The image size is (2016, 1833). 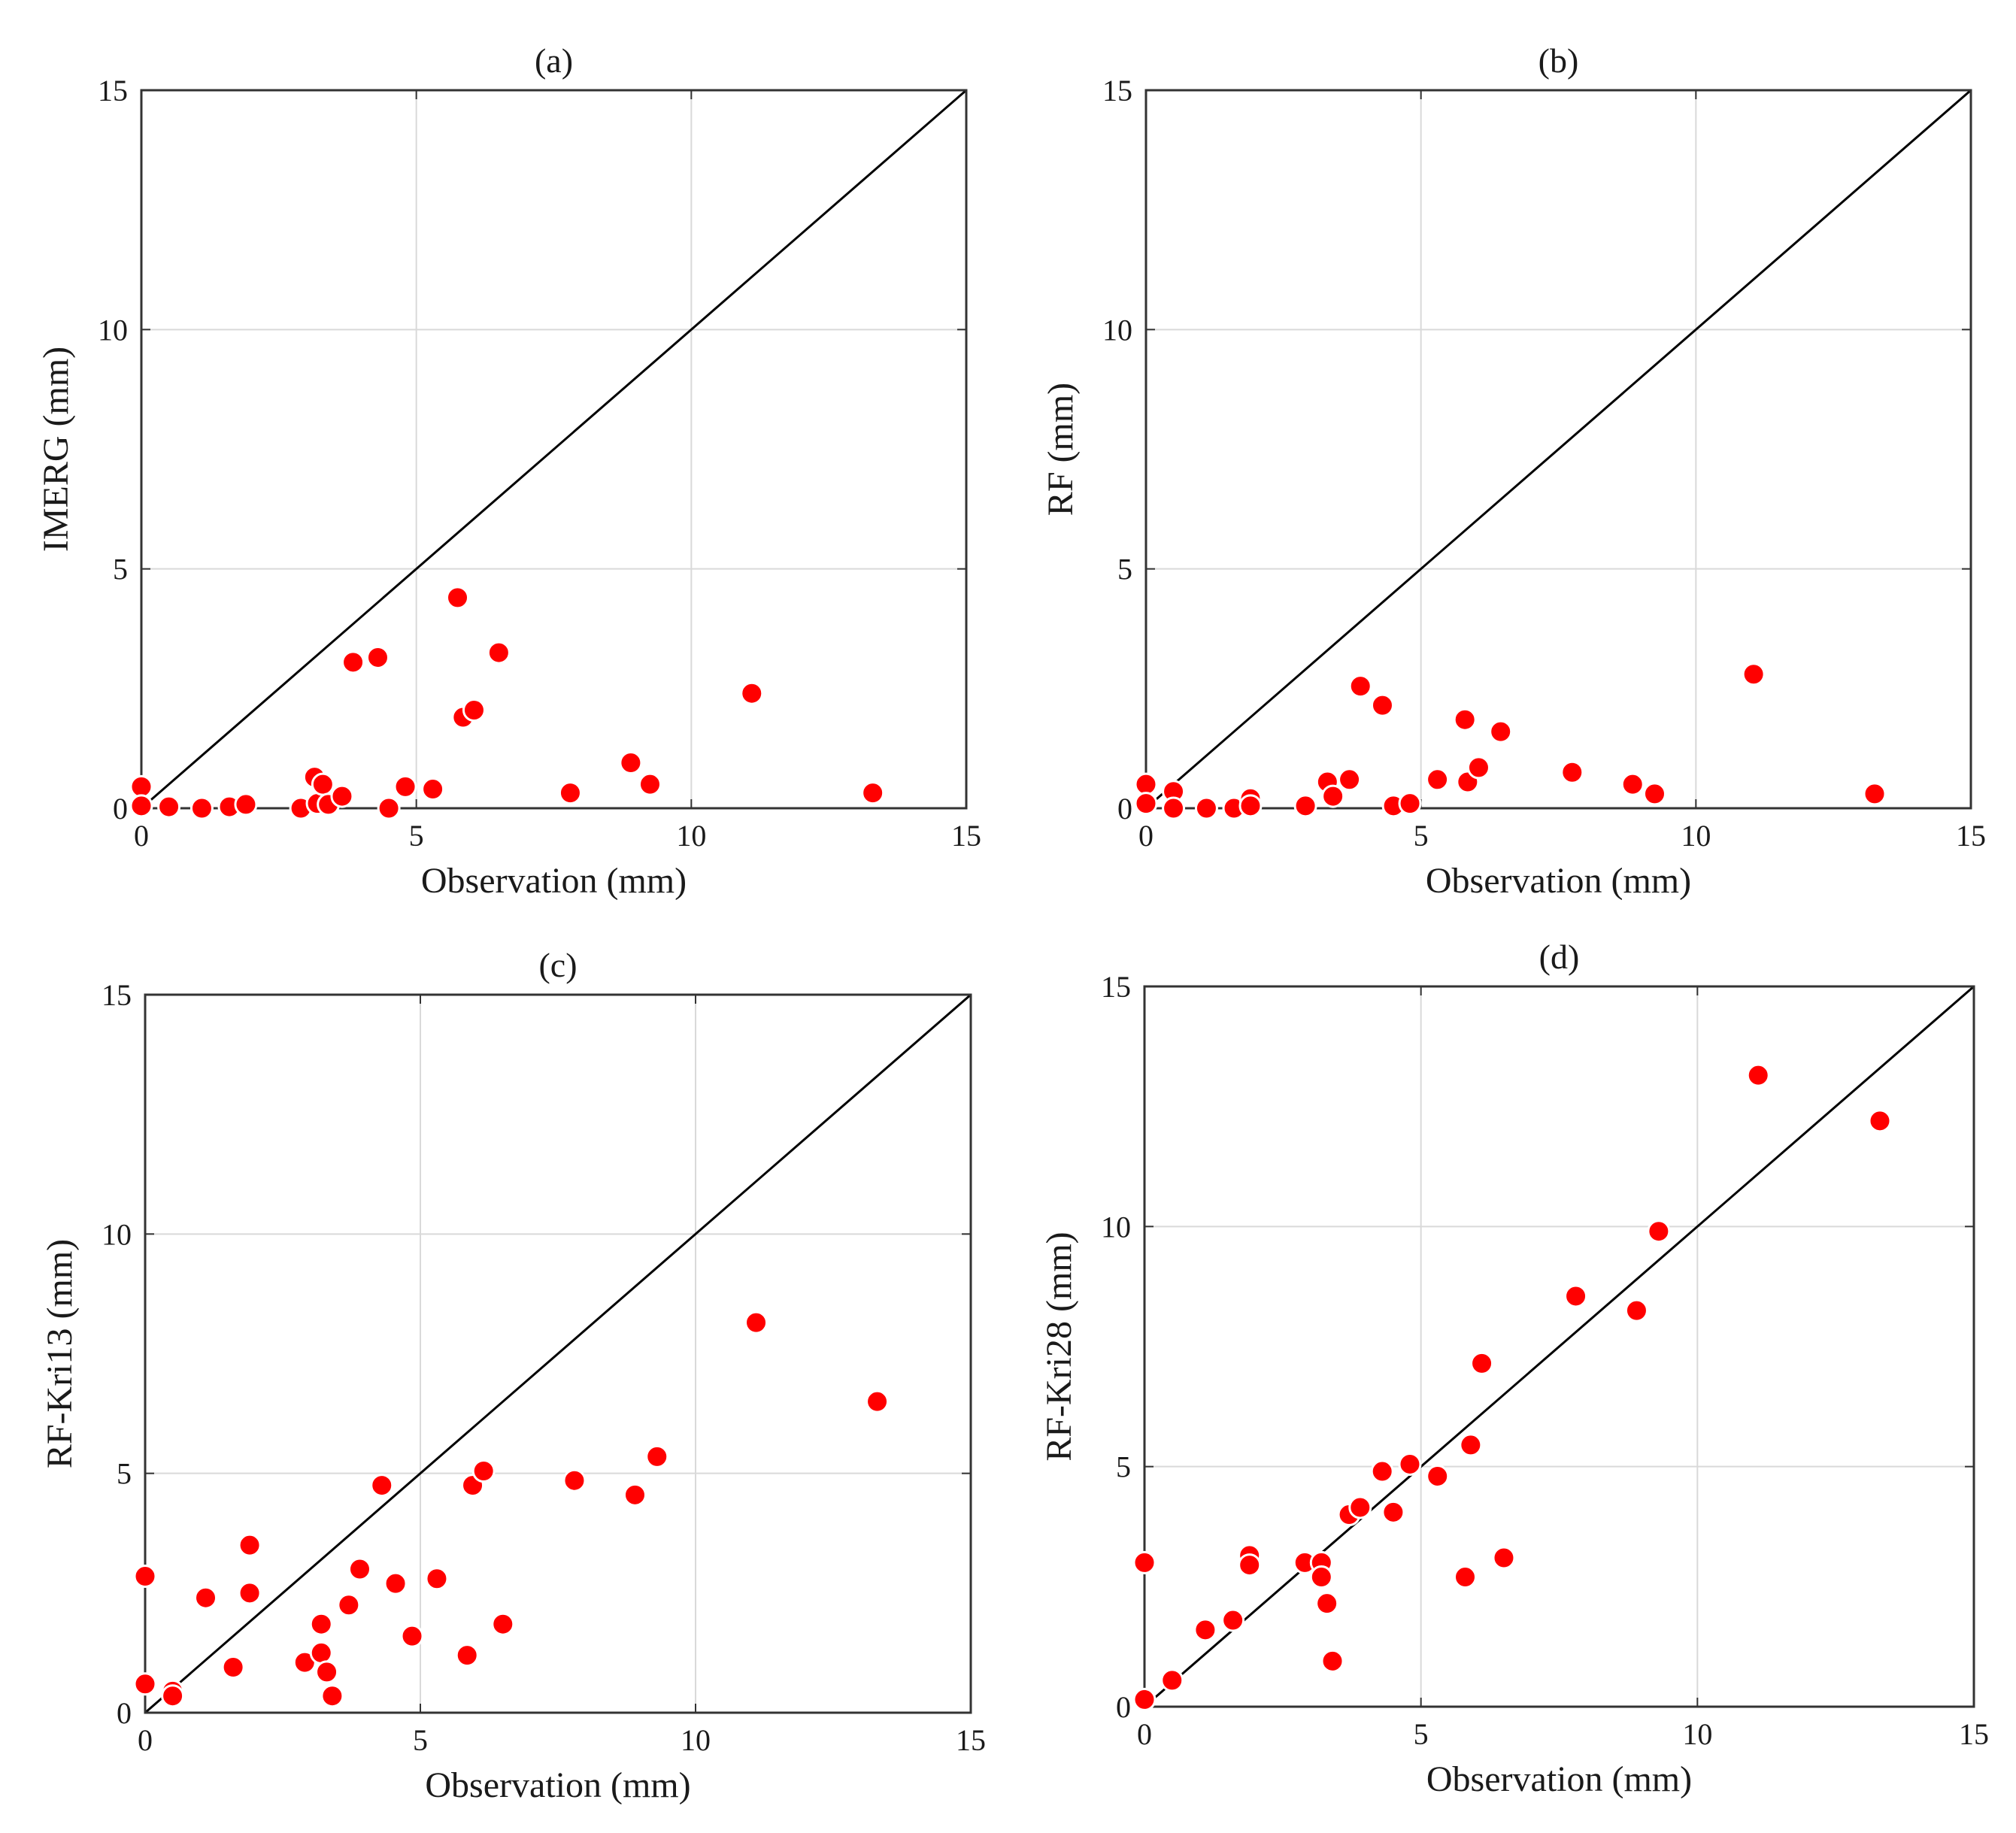 I want to click on y-axis-label: RF-Kri13 (mm), so click(x=60, y=1353).